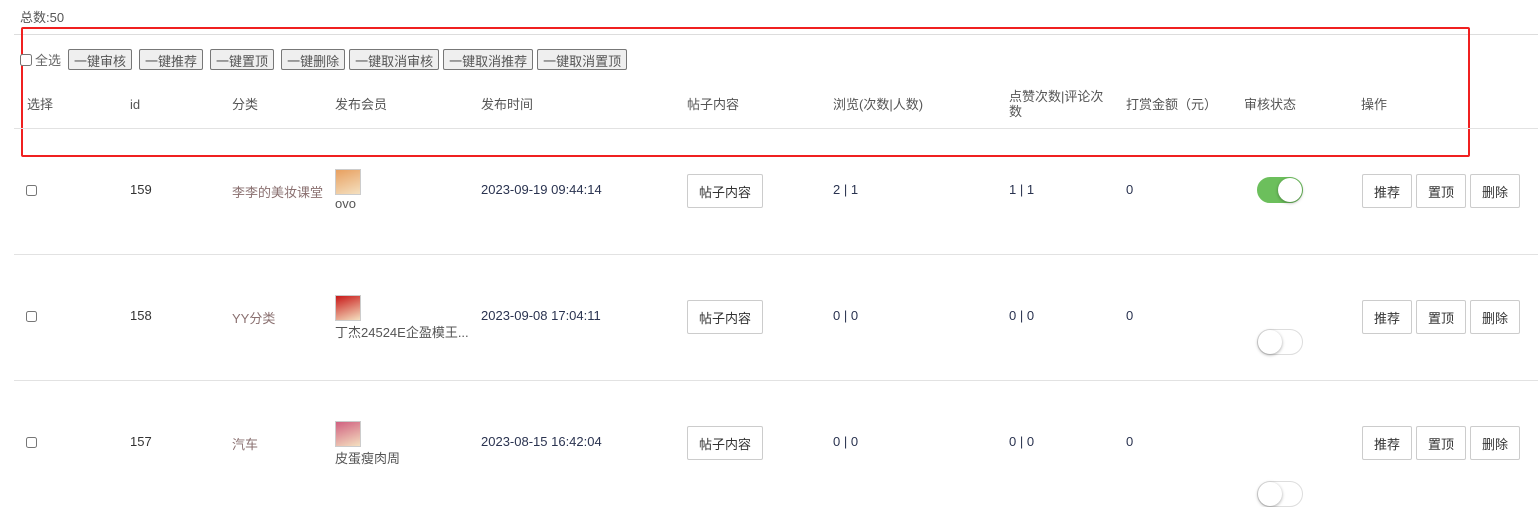 Image resolution: width=1538 pixels, height=507 pixels. What do you see at coordinates (1374, 104) in the screenshot?
I see `header-actions: 操作` at bounding box center [1374, 104].